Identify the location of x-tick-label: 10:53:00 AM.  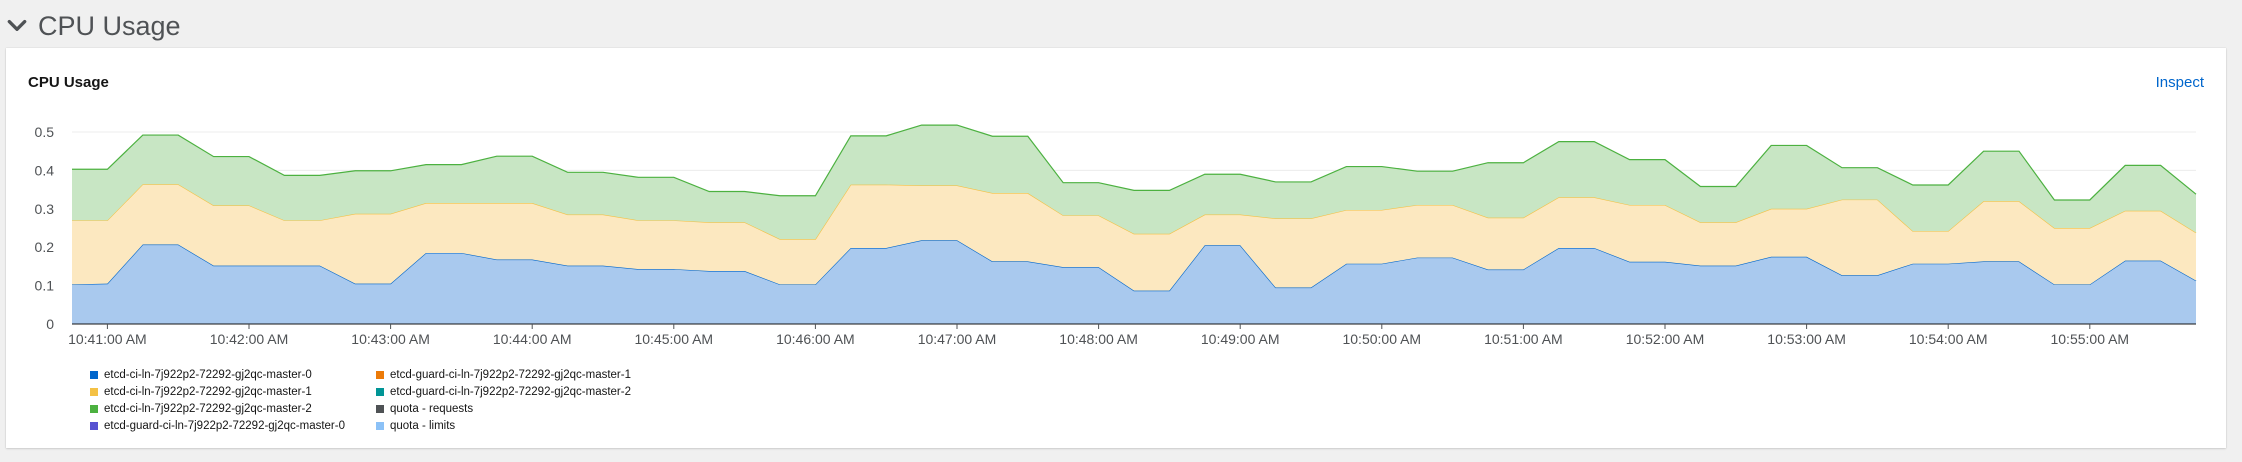
(1806, 339).